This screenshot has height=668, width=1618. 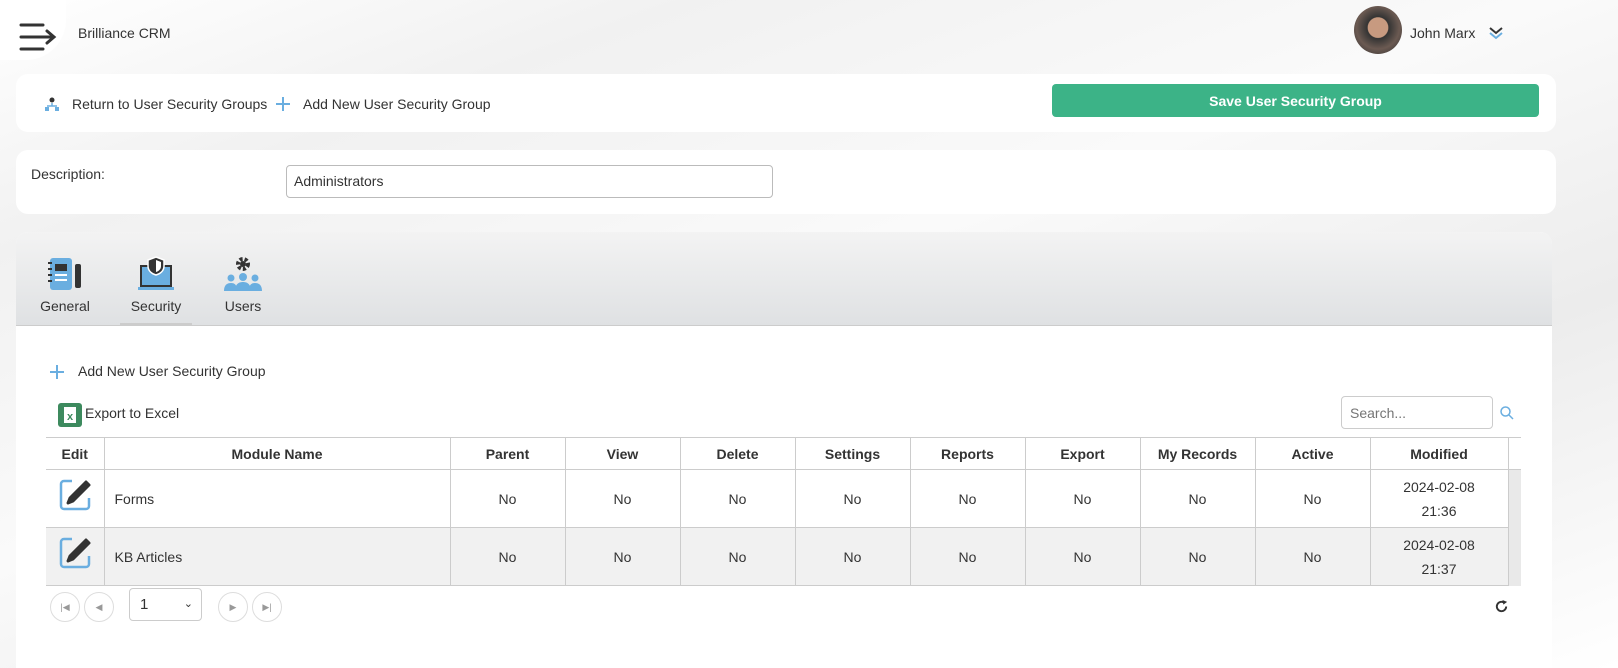 What do you see at coordinates (852, 453) in the screenshot?
I see `col-settings: Settings` at bounding box center [852, 453].